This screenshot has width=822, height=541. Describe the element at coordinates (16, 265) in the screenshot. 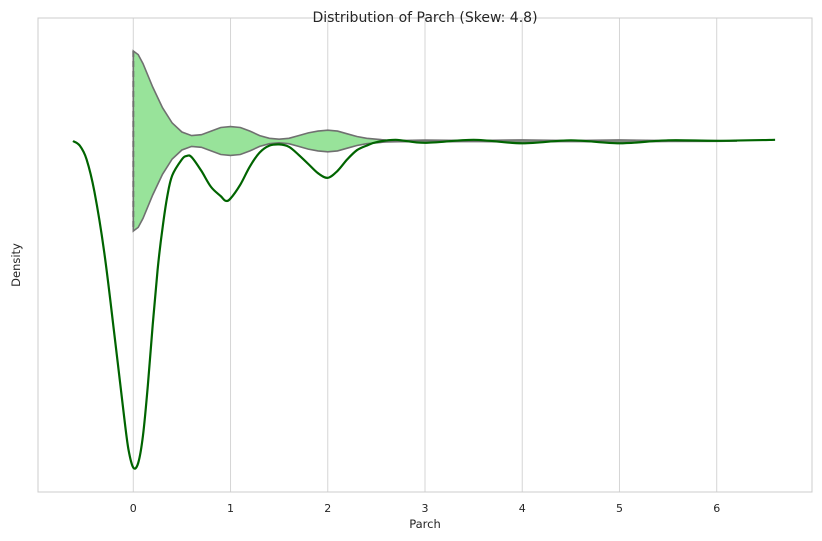

I see `y-axis-label: Density` at that location.